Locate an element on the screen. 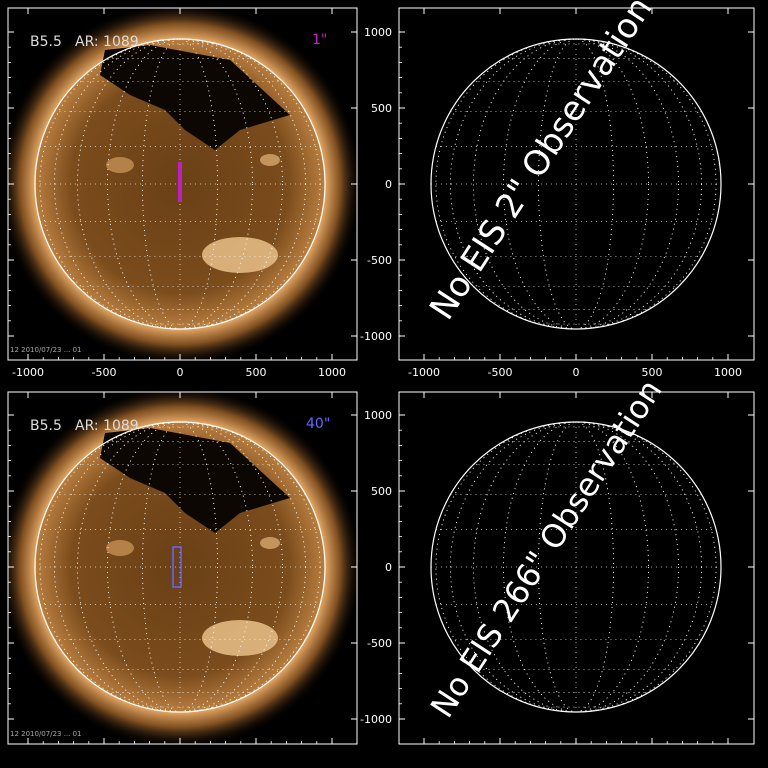  heliographic-grid is located at coordinates (180, 567).